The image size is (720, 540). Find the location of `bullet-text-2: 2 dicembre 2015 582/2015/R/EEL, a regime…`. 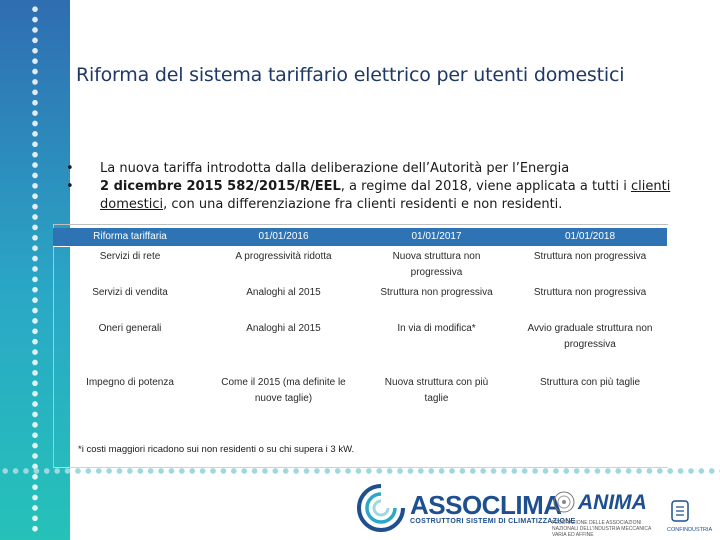

bullet-text-2: 2 dicembre 2015 582/2015/R/EEL, a regime… is located at coordinates (385, 187).